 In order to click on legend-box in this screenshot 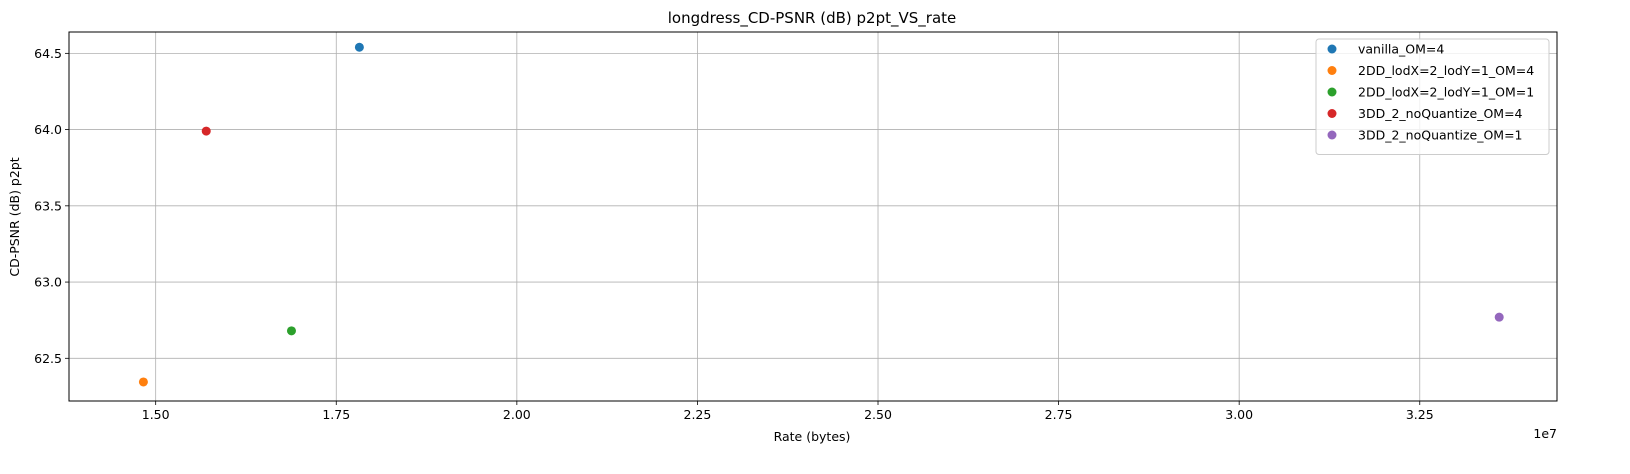, I will do `click(1432, 96)`.